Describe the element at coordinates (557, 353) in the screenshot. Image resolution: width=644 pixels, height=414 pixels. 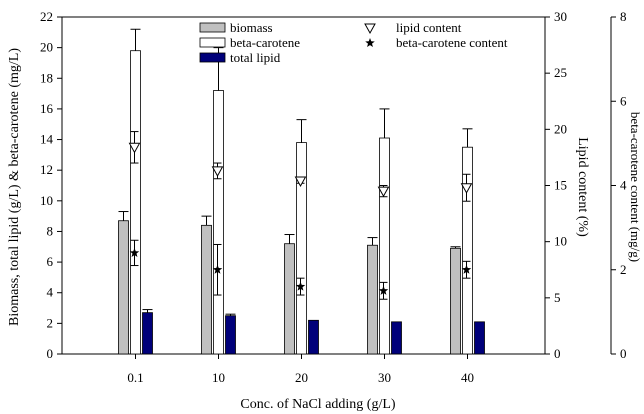
I see `y-right1-tick-label: 0` at that location.